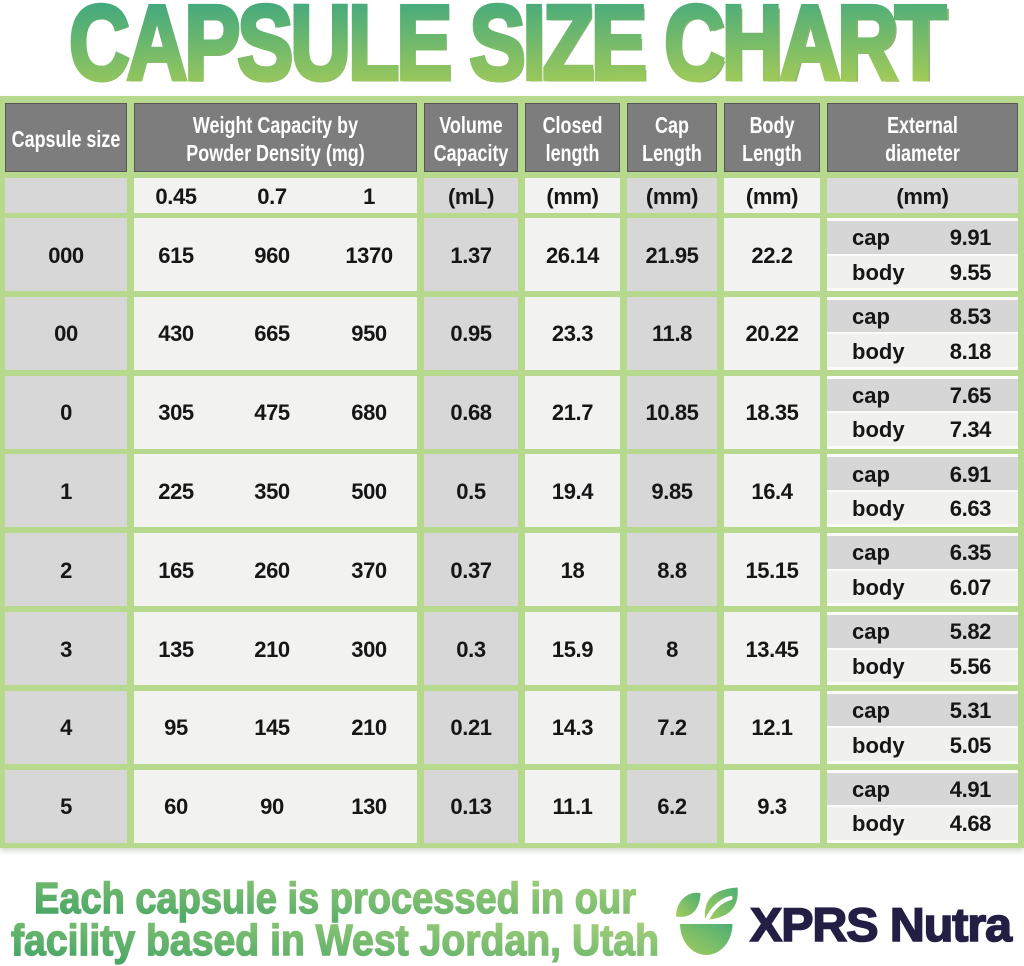 The image size is (1024, 966). I want to click on svg-text:facility based in West Jordan,: facility based in West Jordan, Utah, so click(335, 940).